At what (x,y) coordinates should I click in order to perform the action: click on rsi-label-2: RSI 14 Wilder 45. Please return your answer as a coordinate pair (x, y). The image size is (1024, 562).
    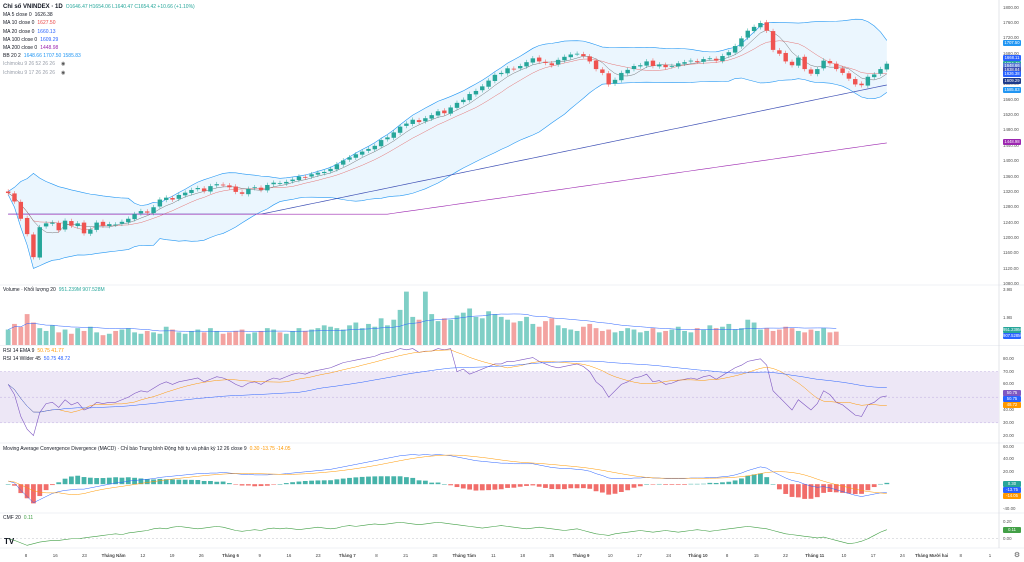
    Looking at the image, I should click on (22, 359).